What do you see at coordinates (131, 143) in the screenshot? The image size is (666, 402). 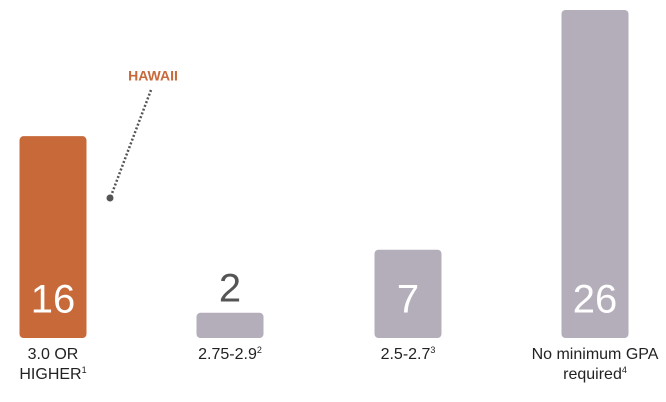 I see `annotation-leader` at bounding box center [131, 143].